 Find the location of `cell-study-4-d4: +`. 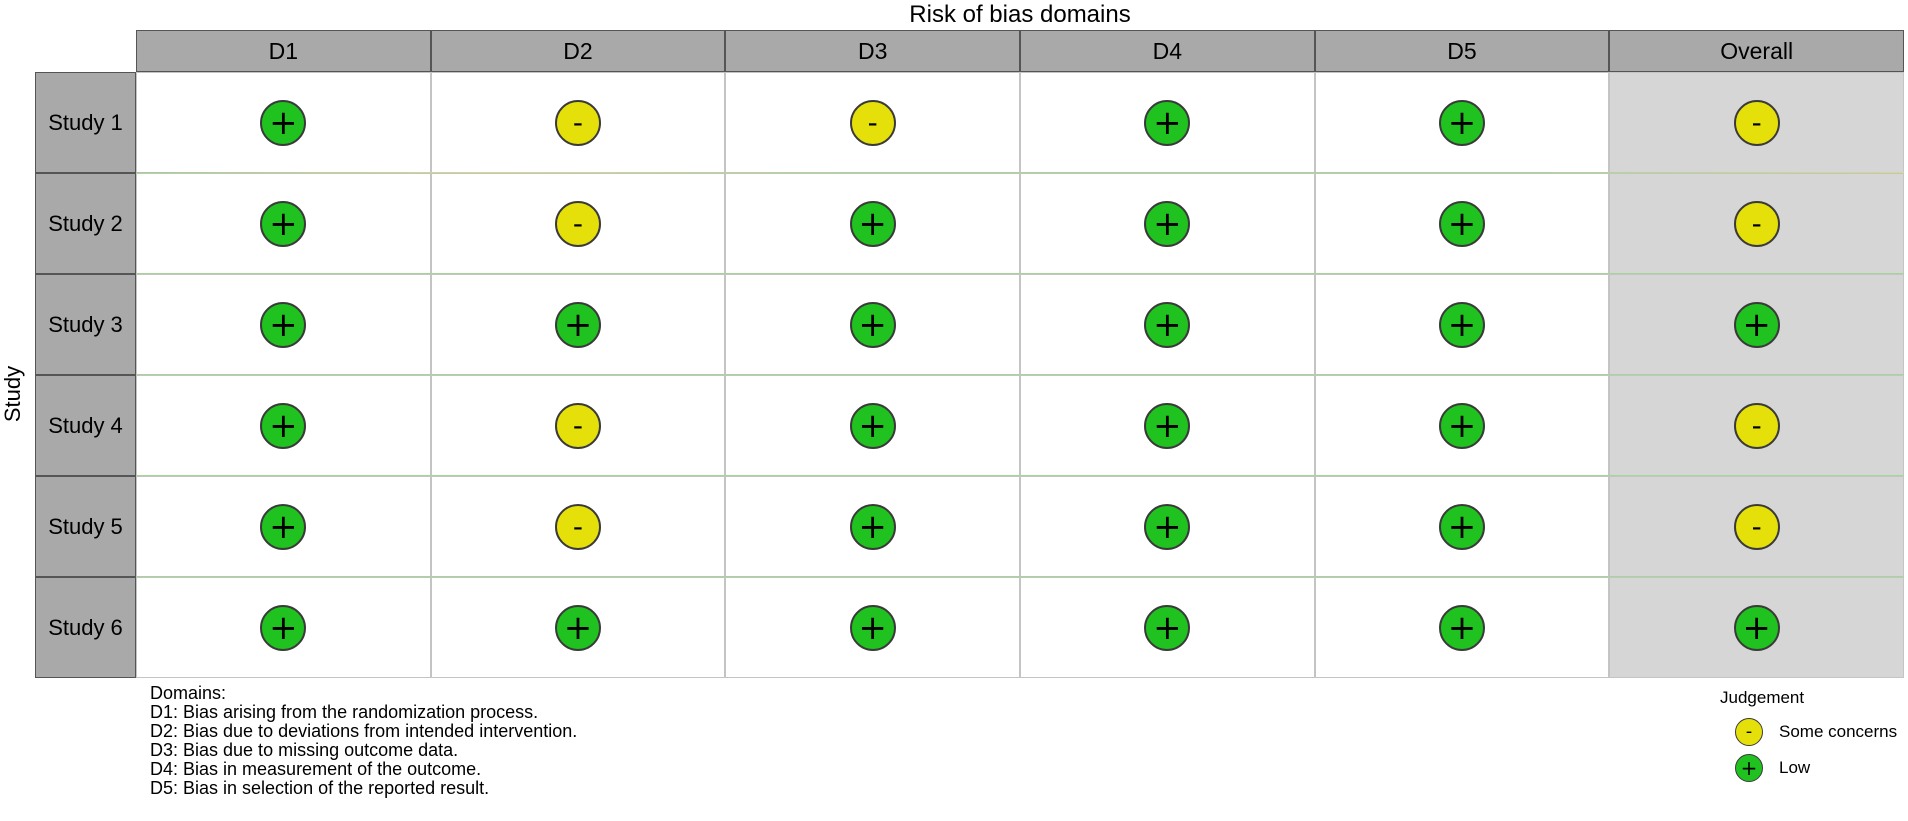

cell-study-4-d4: + is located at coordinates (1167, 425).